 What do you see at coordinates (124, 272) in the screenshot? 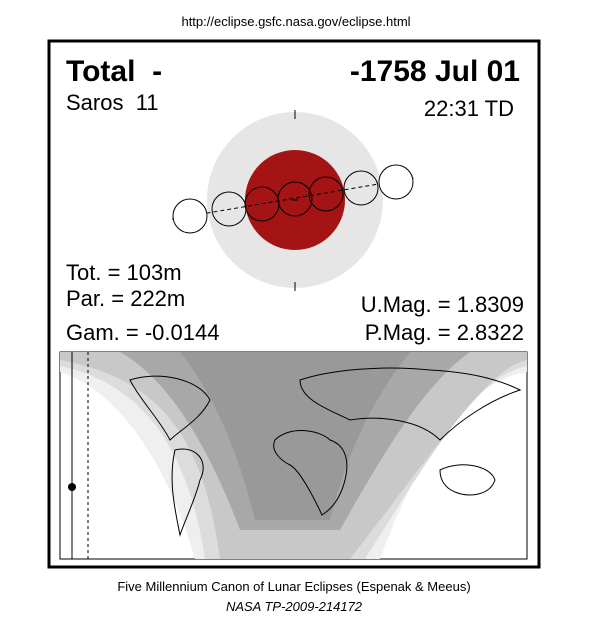
I see `total-duration: Tot. = 103m` at bounding box center [124, 272].